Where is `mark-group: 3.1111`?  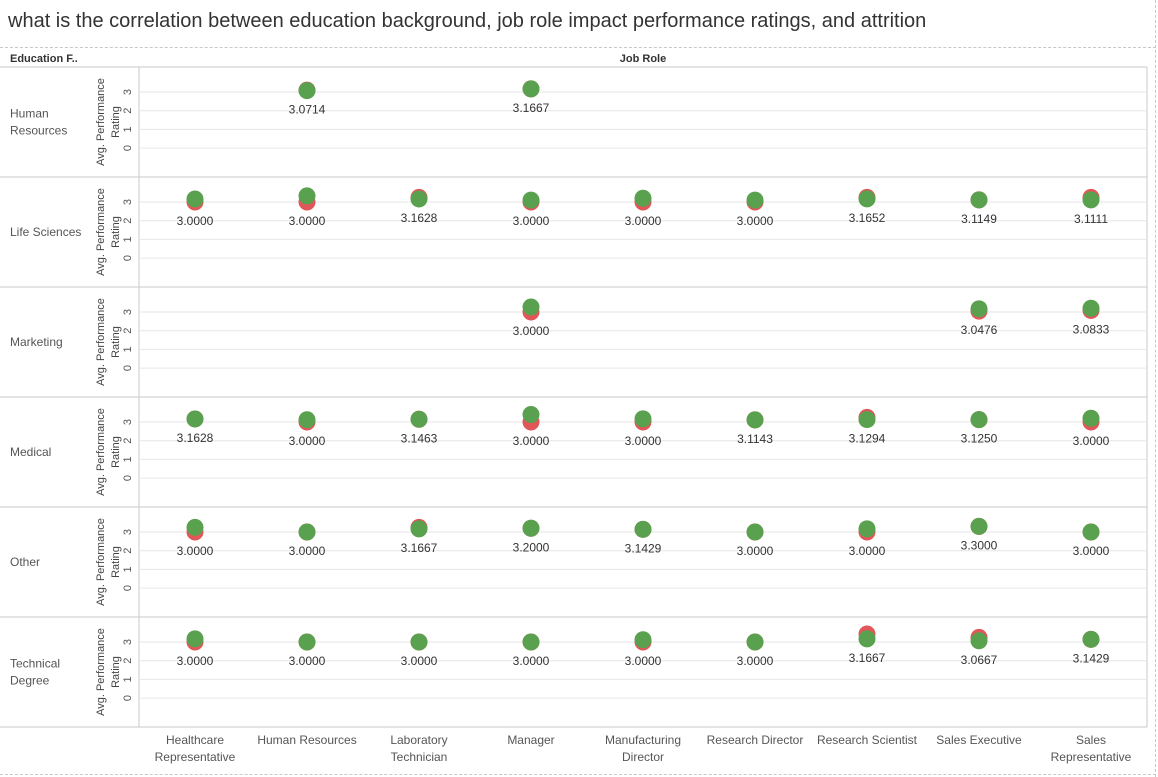 mark-group: 3.1111 is located at coordinates (1091, 207).